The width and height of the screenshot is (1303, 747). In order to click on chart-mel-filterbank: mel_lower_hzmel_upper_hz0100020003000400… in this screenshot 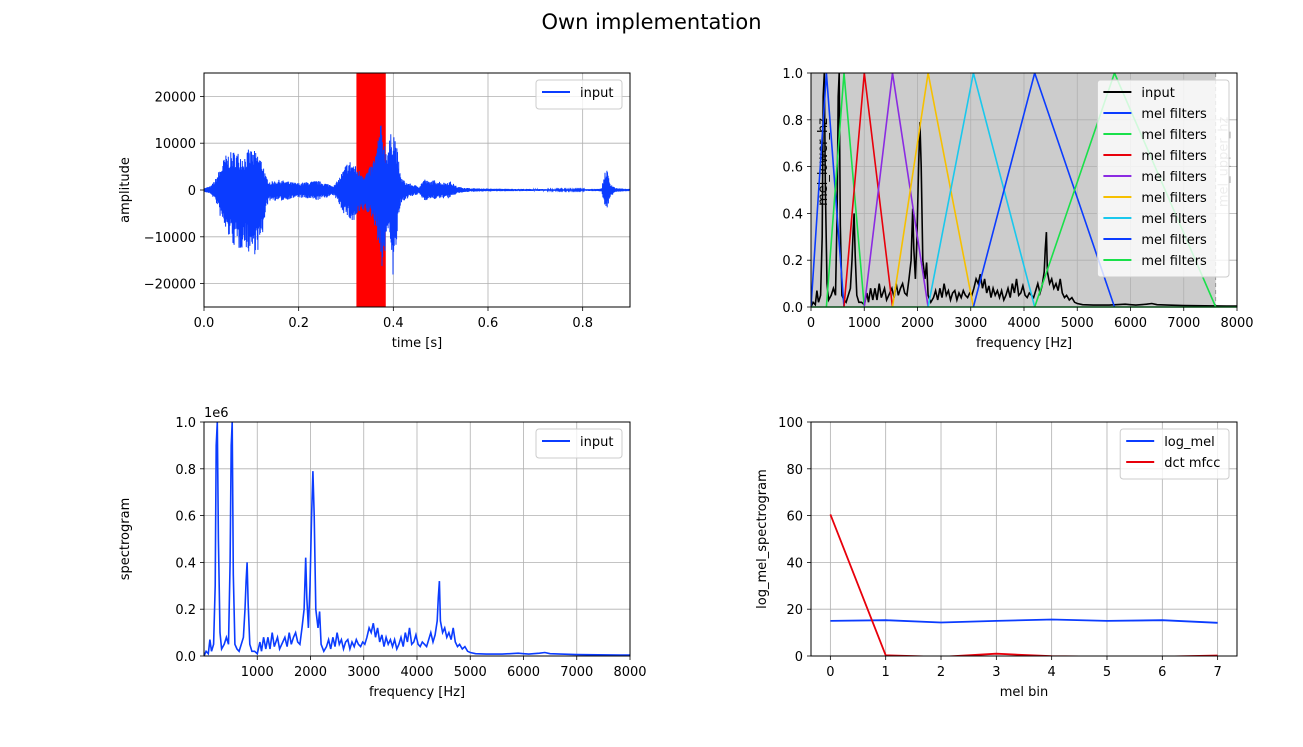, I will do `click(1017, 209)`.